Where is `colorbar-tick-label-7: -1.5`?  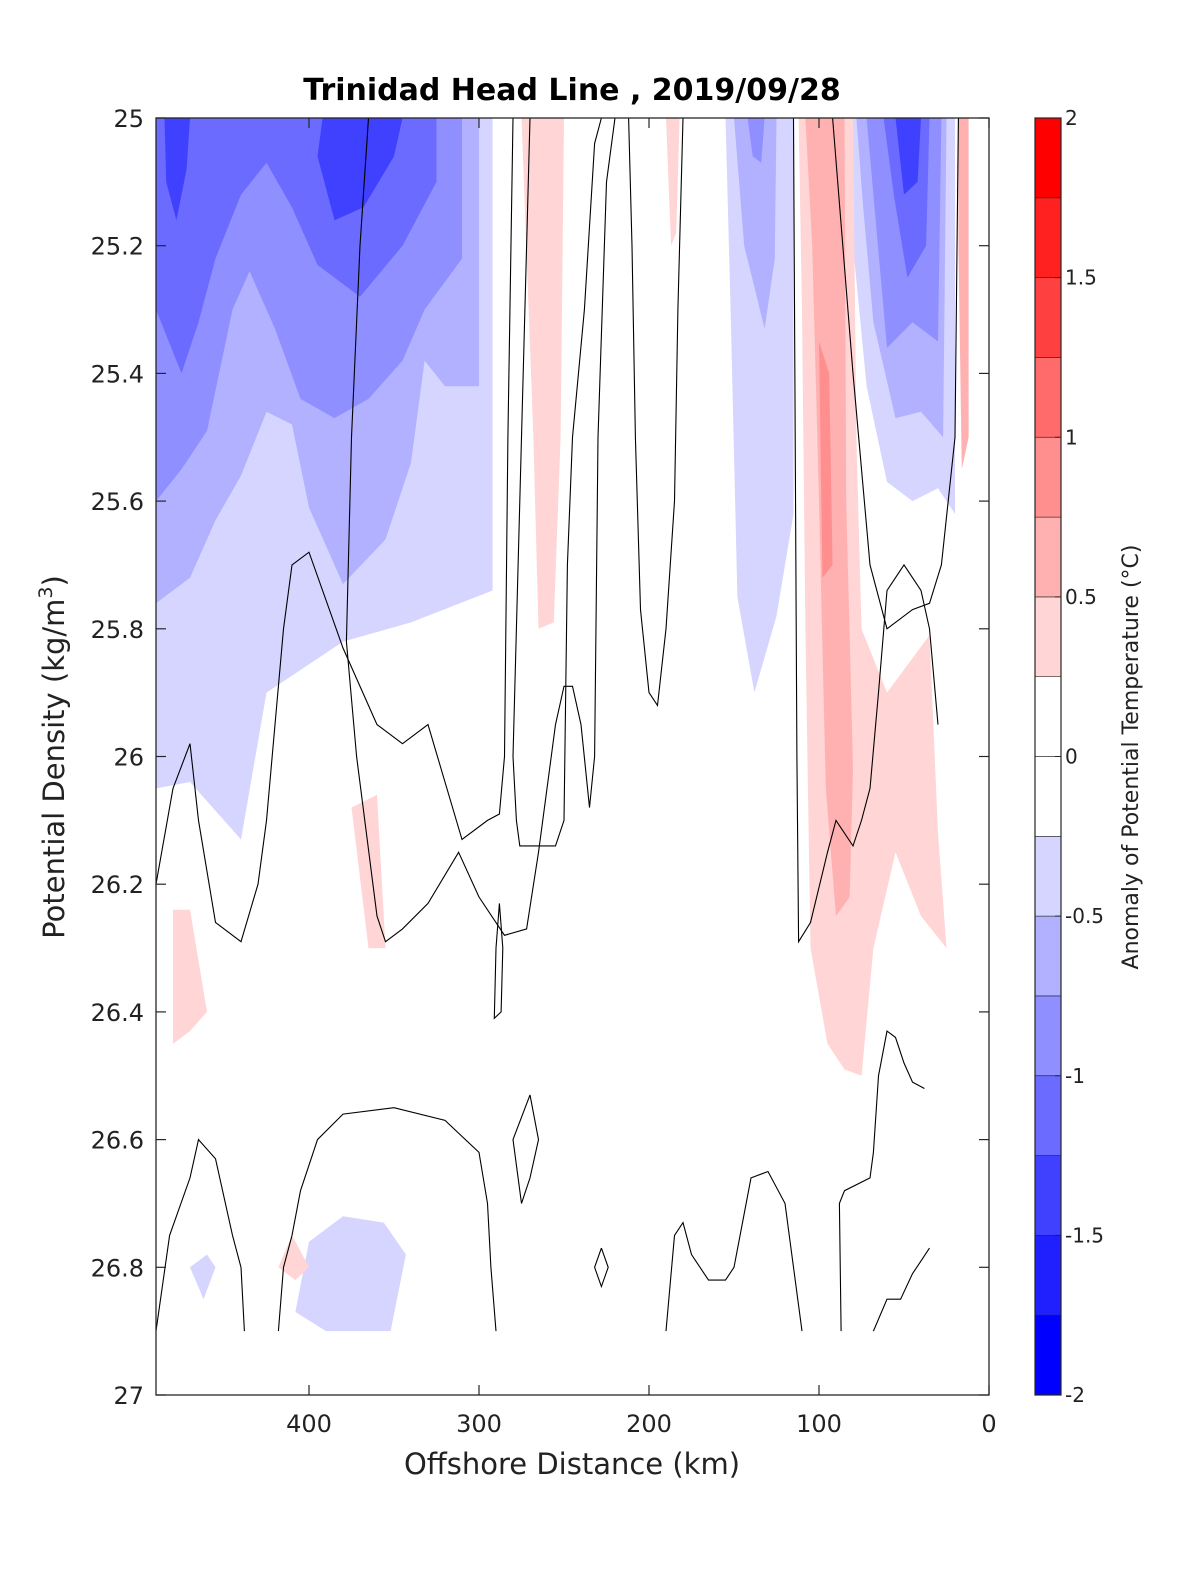 colorbar-tick-label-7: -1.5 is located at coordinates (1084, 1235).